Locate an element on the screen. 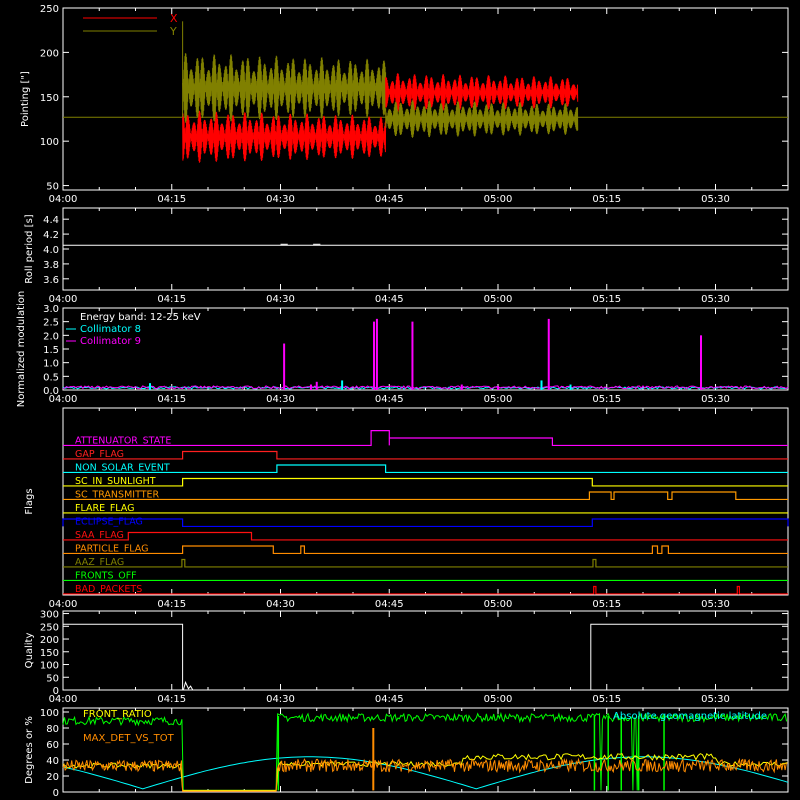  y-tick-label: 3.8 is located at coordinates (51, 265).